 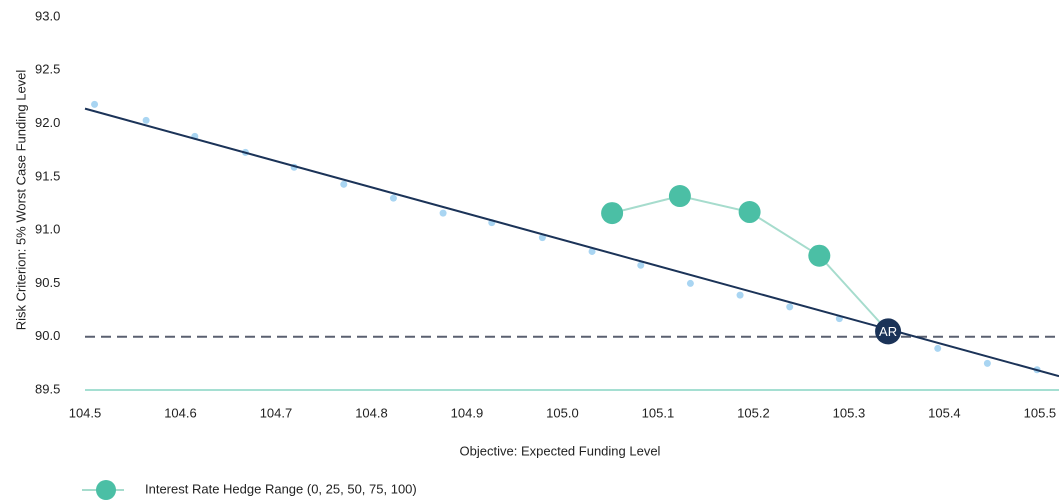 What do you see at coordinates (562, 412) in the screenshot?
I see `x-tick-label: 105.0` at bounding box center [562, 412].